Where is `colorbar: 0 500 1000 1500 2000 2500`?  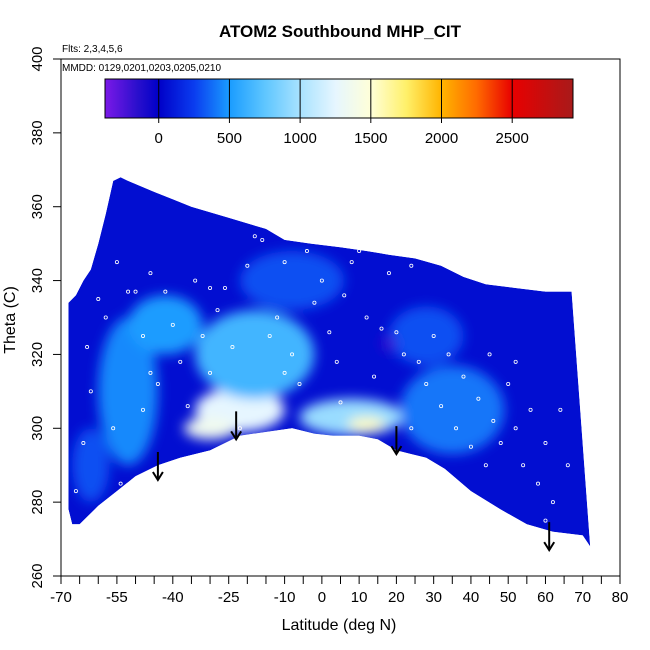 colorbar: 0 500 1000 1500 2000 2500 is located at coordinates (339, 112).